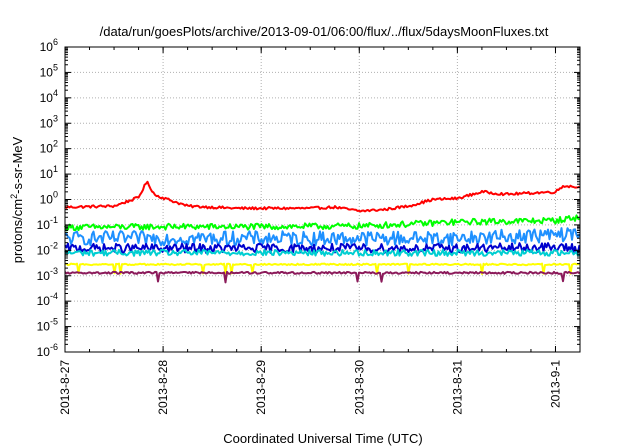  What do you see at coordinates (49, 172) in the screenshot?
I see `y-tick-label: 10¹` at bounding box center [49, 172].